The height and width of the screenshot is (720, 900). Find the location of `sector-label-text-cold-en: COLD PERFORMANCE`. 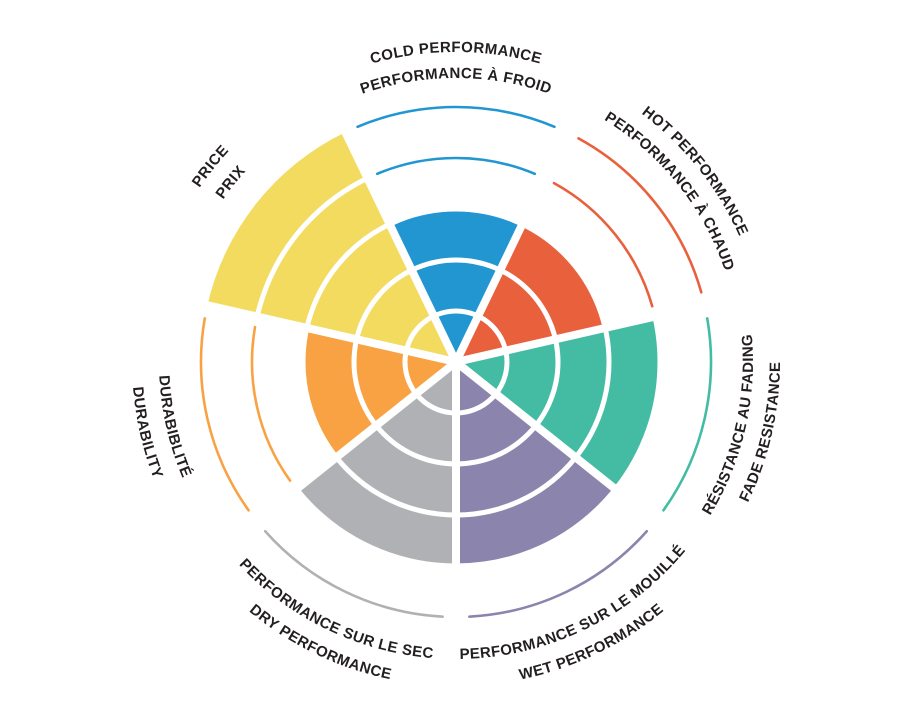

sector-label-text-cold-en: COLD PERFORMANCE is located at coordinates (455, 53).